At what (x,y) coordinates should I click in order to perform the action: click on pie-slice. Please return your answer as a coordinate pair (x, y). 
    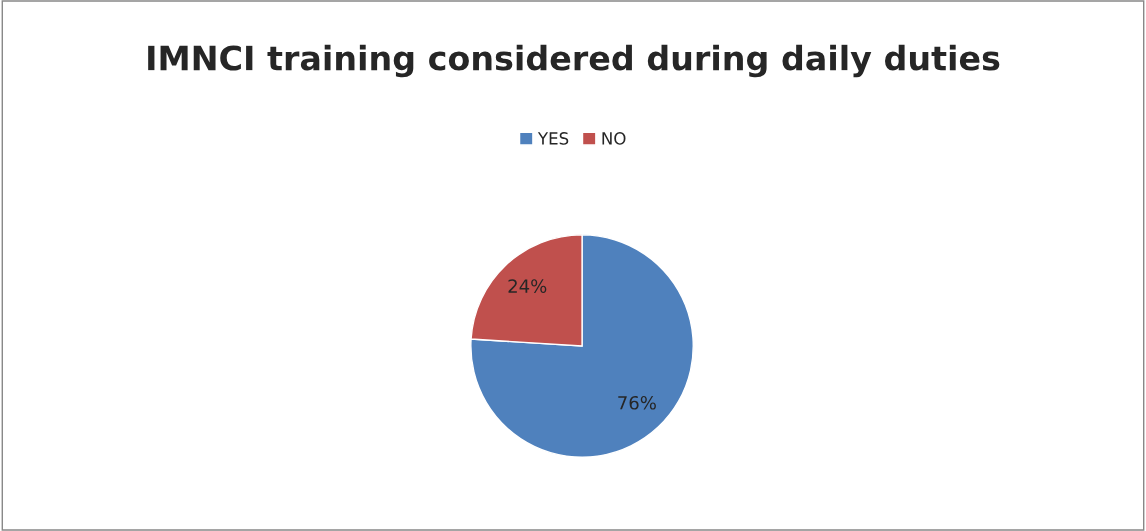
    Looking at the image, I should click on (582, 346).